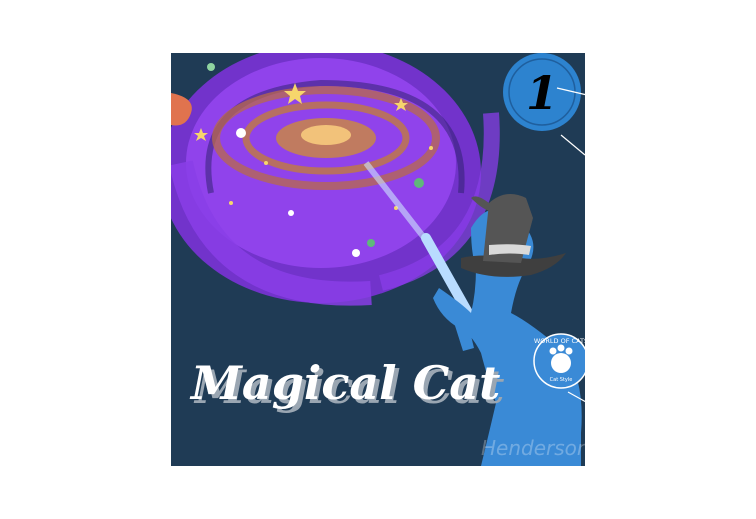  I want to click on collar-badge: WORLD OF CATS Cat Style, so click(559, 361).